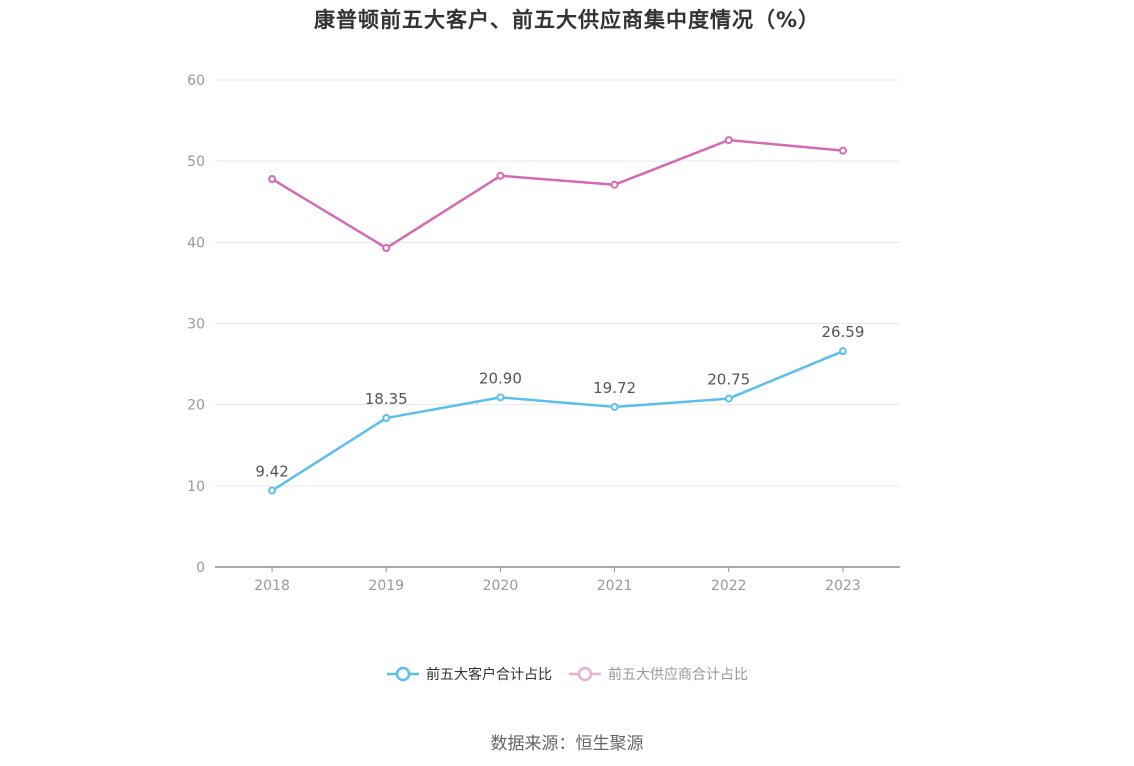  I want to click on data-label: 19.72, so click(614, 388).